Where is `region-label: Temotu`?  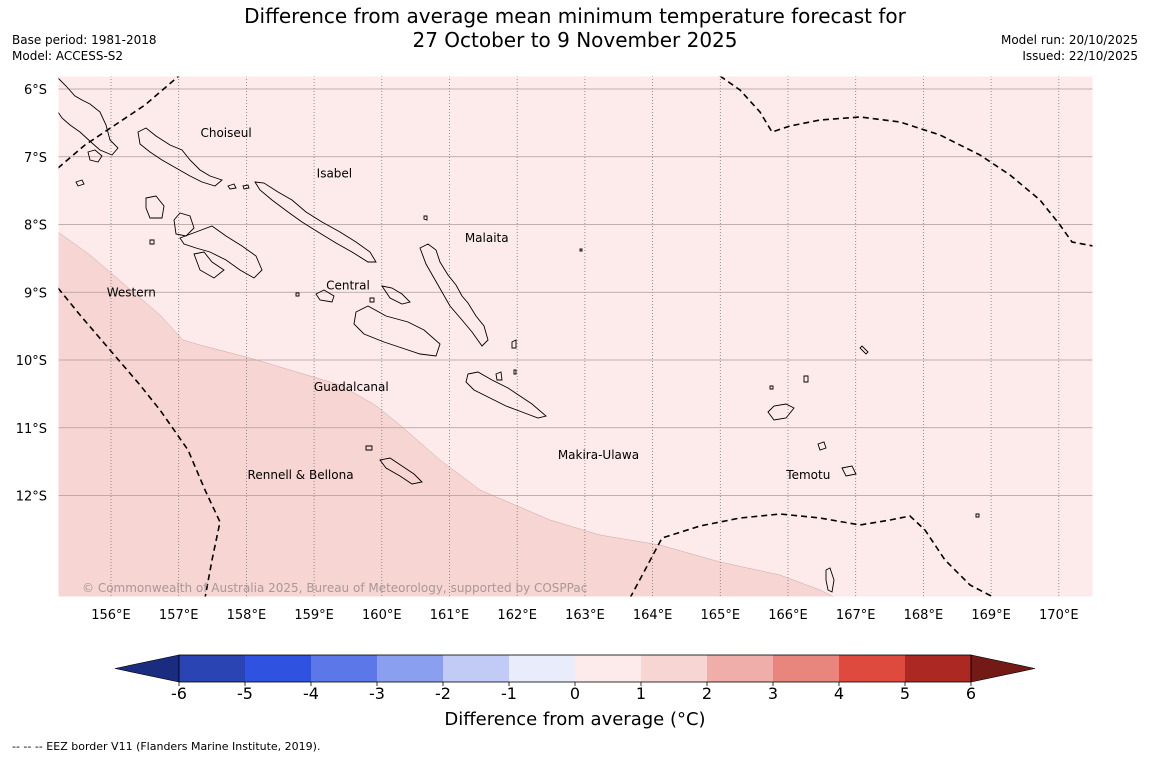
region-label: Temotu is located at coordinates (807, 475).